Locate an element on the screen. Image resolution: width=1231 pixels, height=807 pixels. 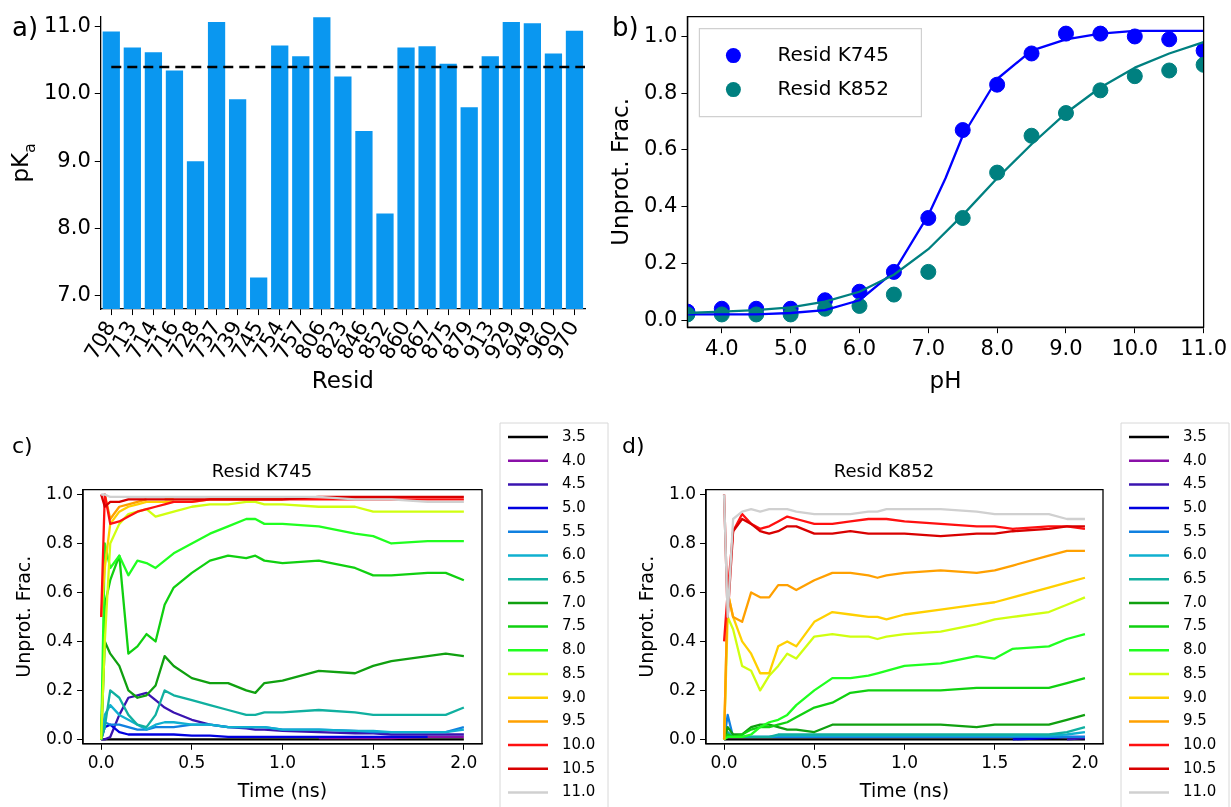
x-tick-label: 4.0 is located at coordinates (722, 348).